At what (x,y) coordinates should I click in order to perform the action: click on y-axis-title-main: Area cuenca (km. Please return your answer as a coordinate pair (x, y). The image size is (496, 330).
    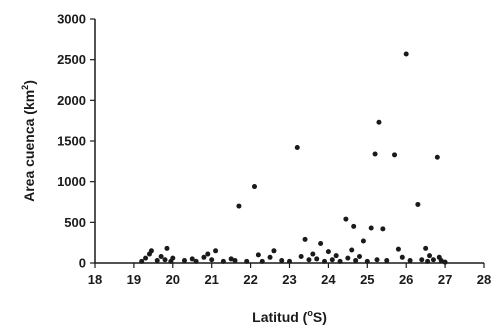
    Looking at the image, I should click on (29, 146).